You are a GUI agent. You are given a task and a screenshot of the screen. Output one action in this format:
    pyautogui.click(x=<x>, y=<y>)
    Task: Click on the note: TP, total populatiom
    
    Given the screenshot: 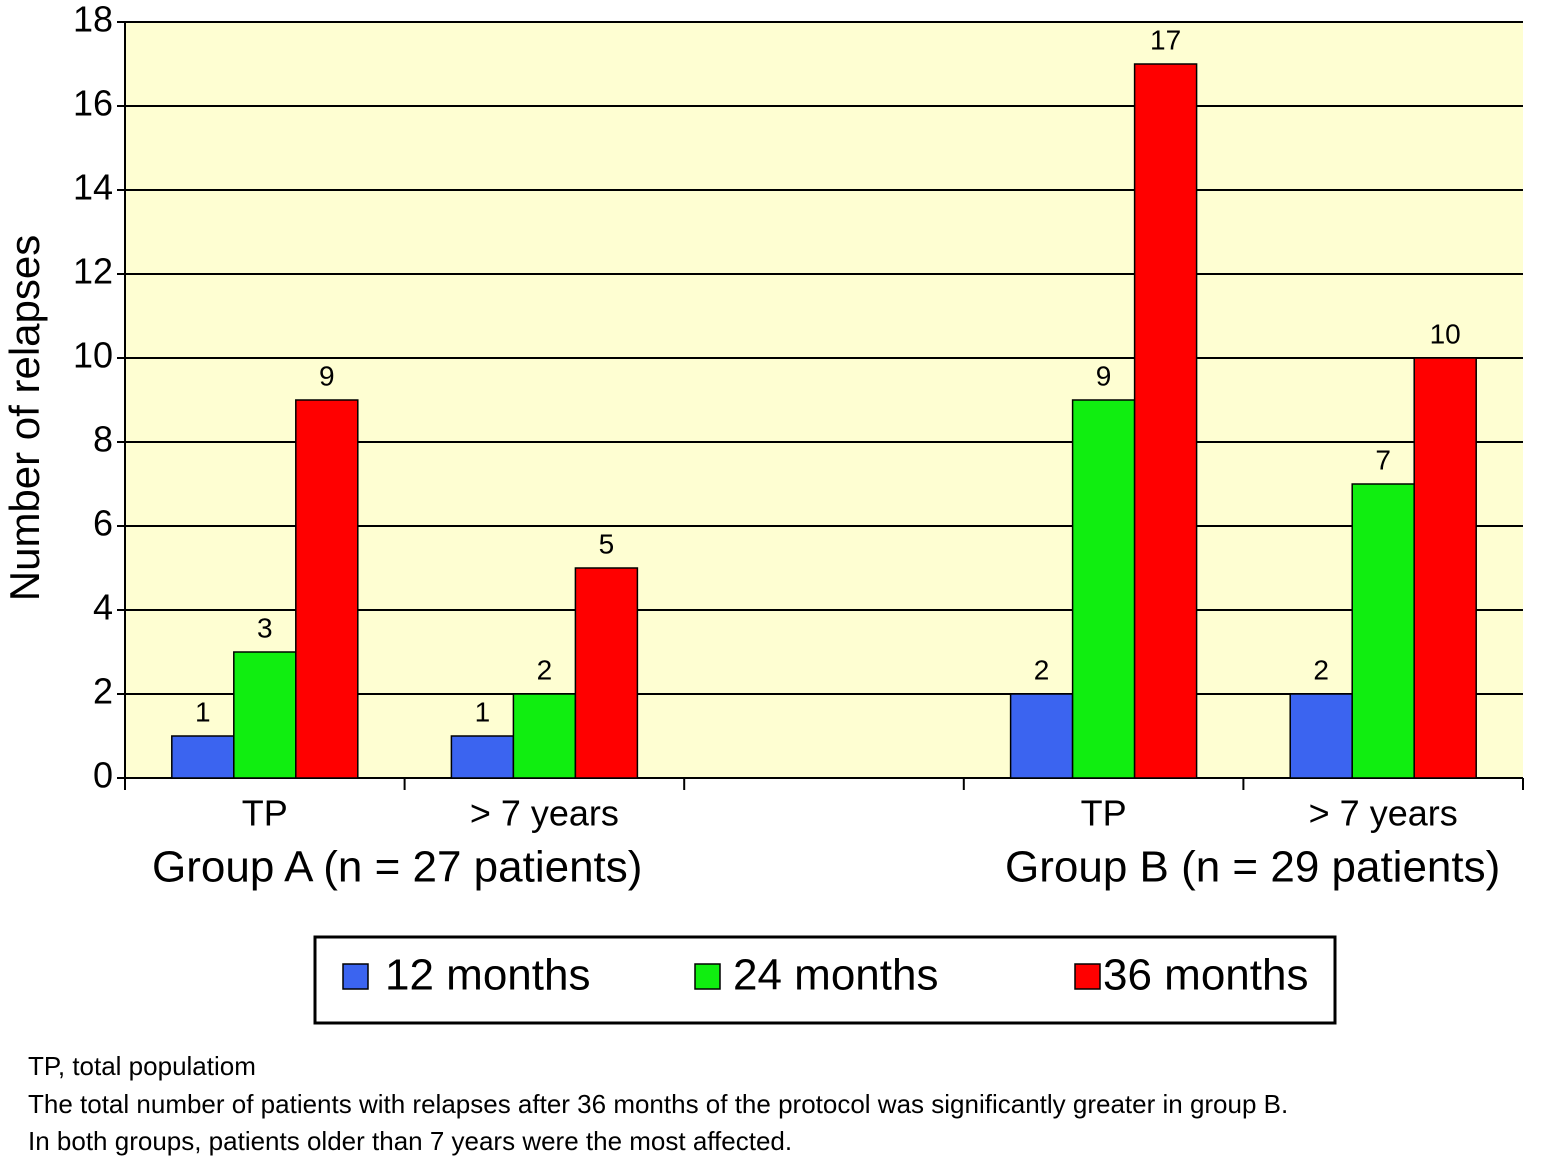 What is the action you would take?
    pyautogui.click(x=142, y=1066)
    